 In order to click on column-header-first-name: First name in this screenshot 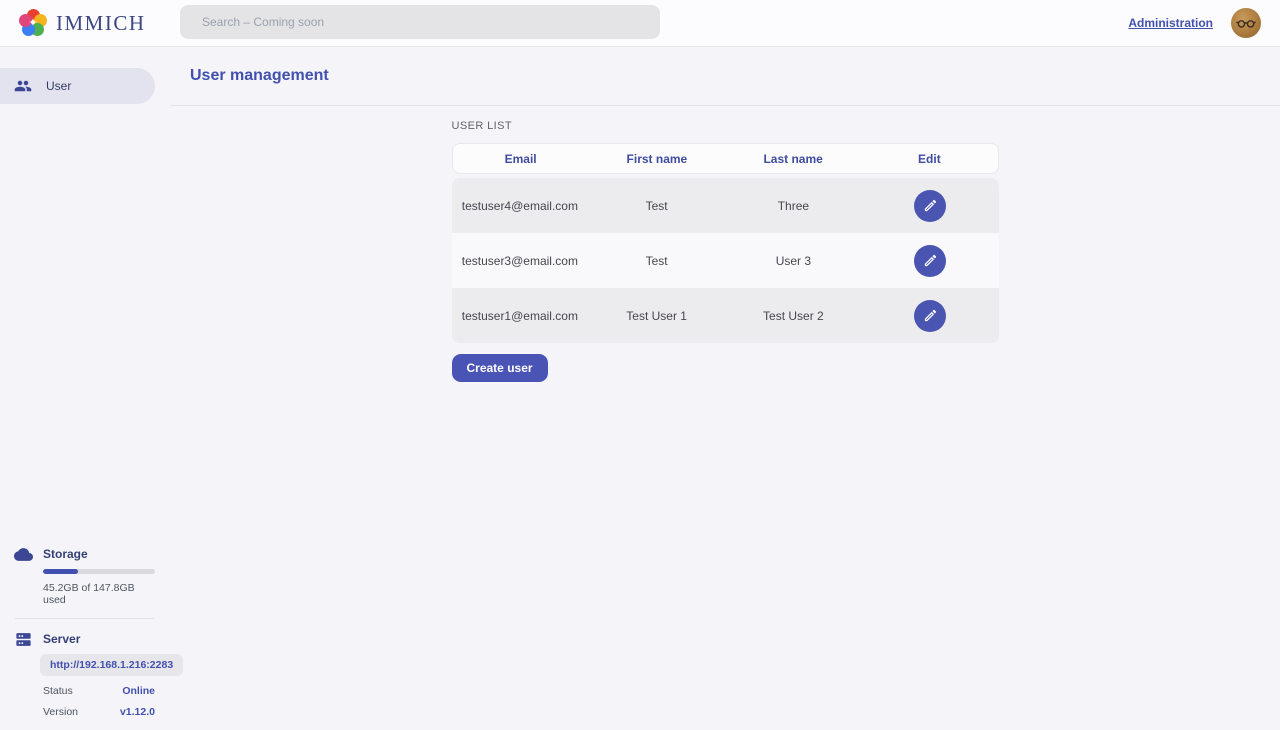, I will do `click(657, 158)`.